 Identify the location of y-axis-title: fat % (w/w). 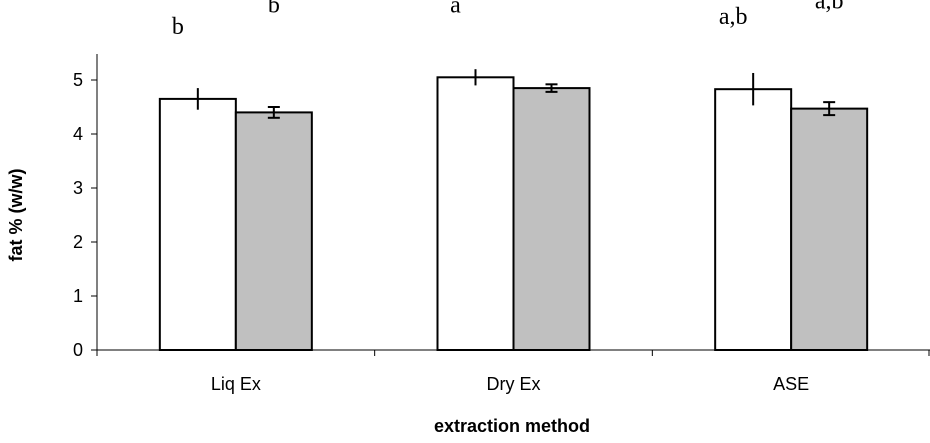
(16, 214).